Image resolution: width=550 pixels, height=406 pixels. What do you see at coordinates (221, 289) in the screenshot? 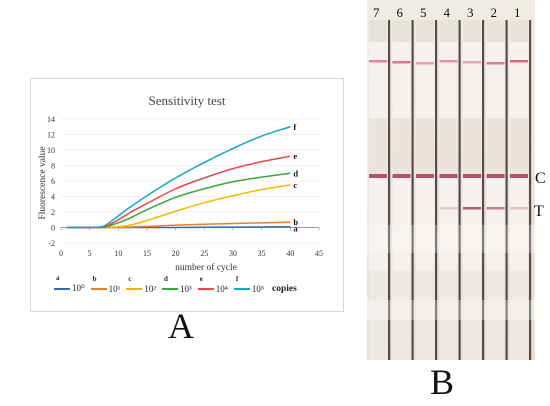
I see `legend-text: 10⁴` at bounding box center [221, 289].